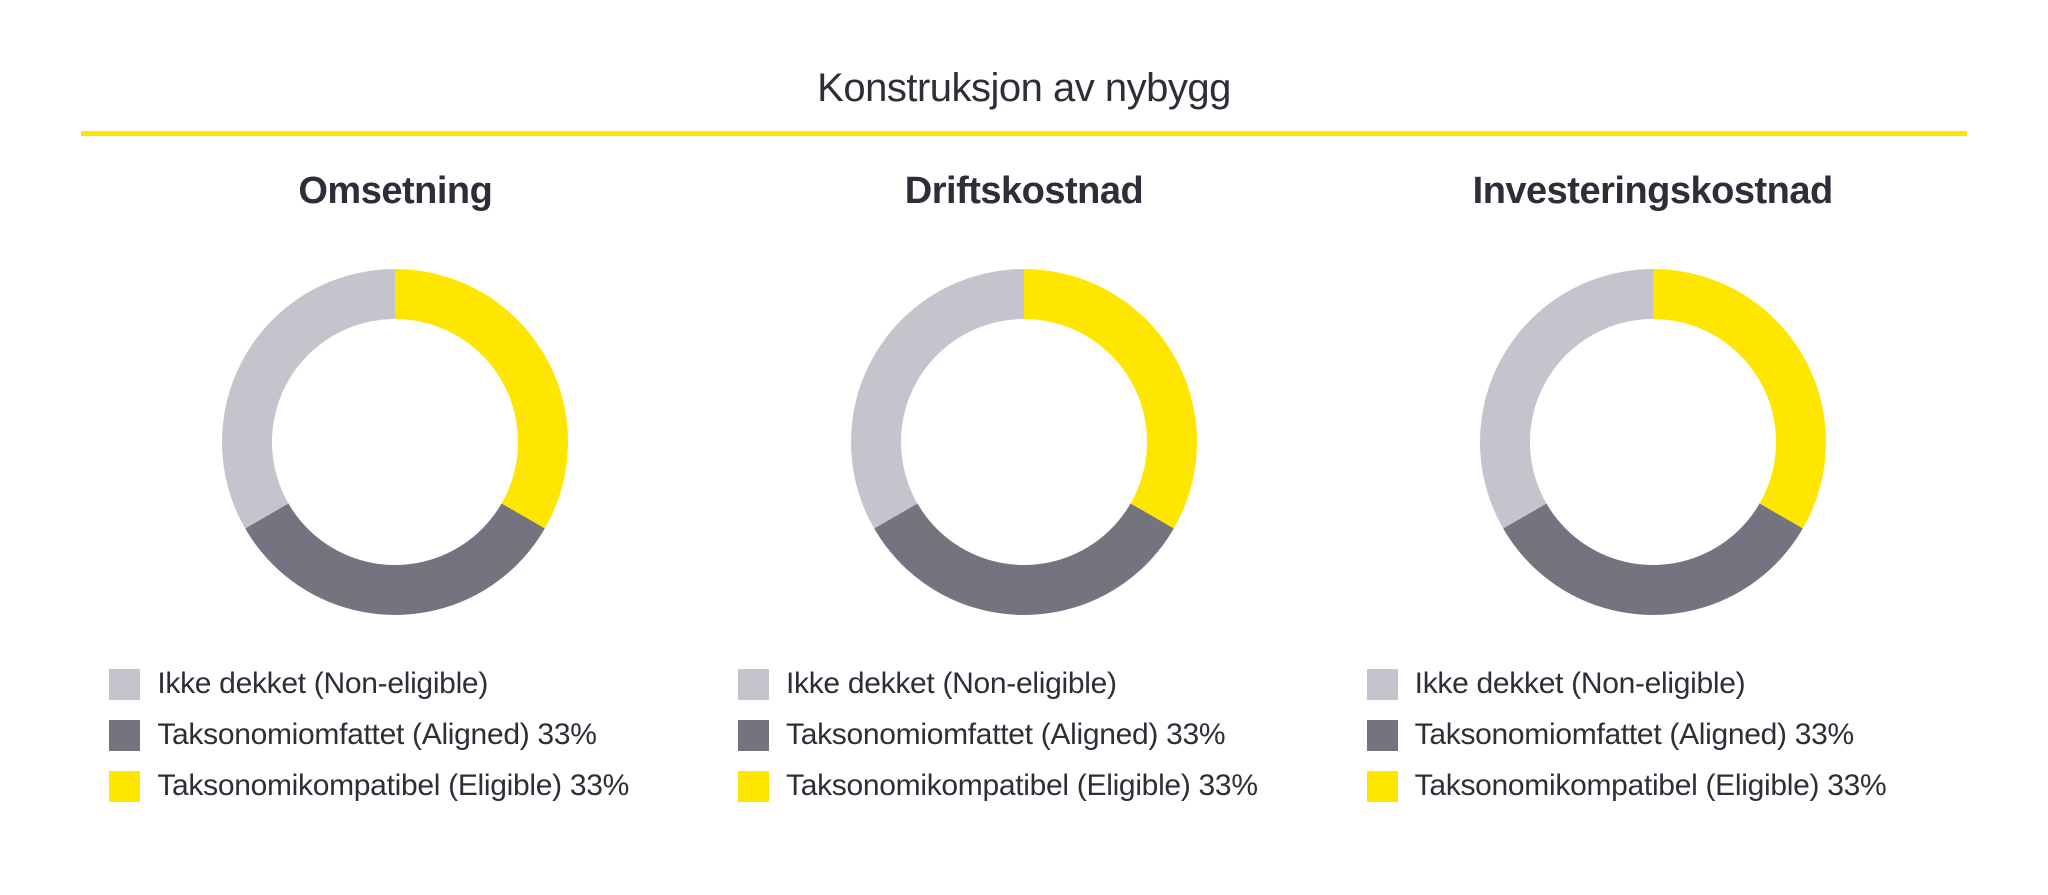  What do you see at coordinates (1024, 88) in the screenshot?
I see `page-title: Konstruksjon av nybygg` at bounding box center [1024, 88].